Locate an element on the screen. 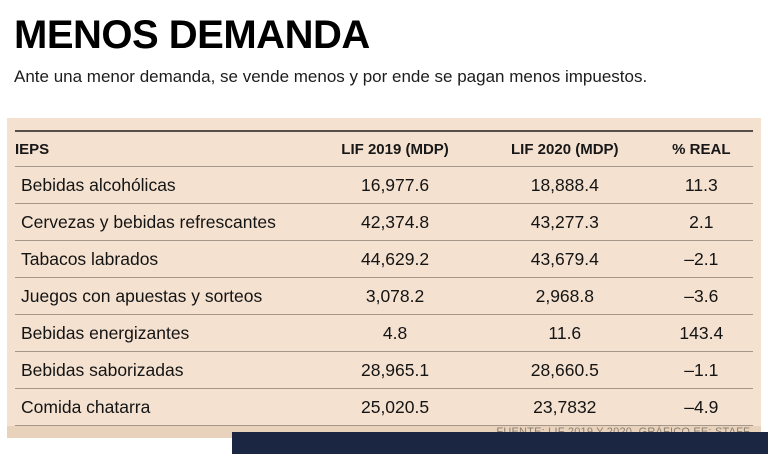  row-label: Bebidas energizantes is located at coordinates (105, 333).